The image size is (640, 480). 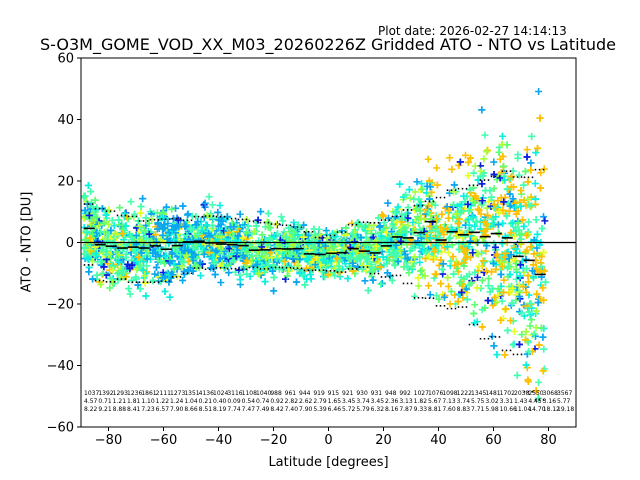 What do you see at coordinates (163, 440) in the screenshot?
I see `x-tick-label: −60` at bounding box center [163, 440].